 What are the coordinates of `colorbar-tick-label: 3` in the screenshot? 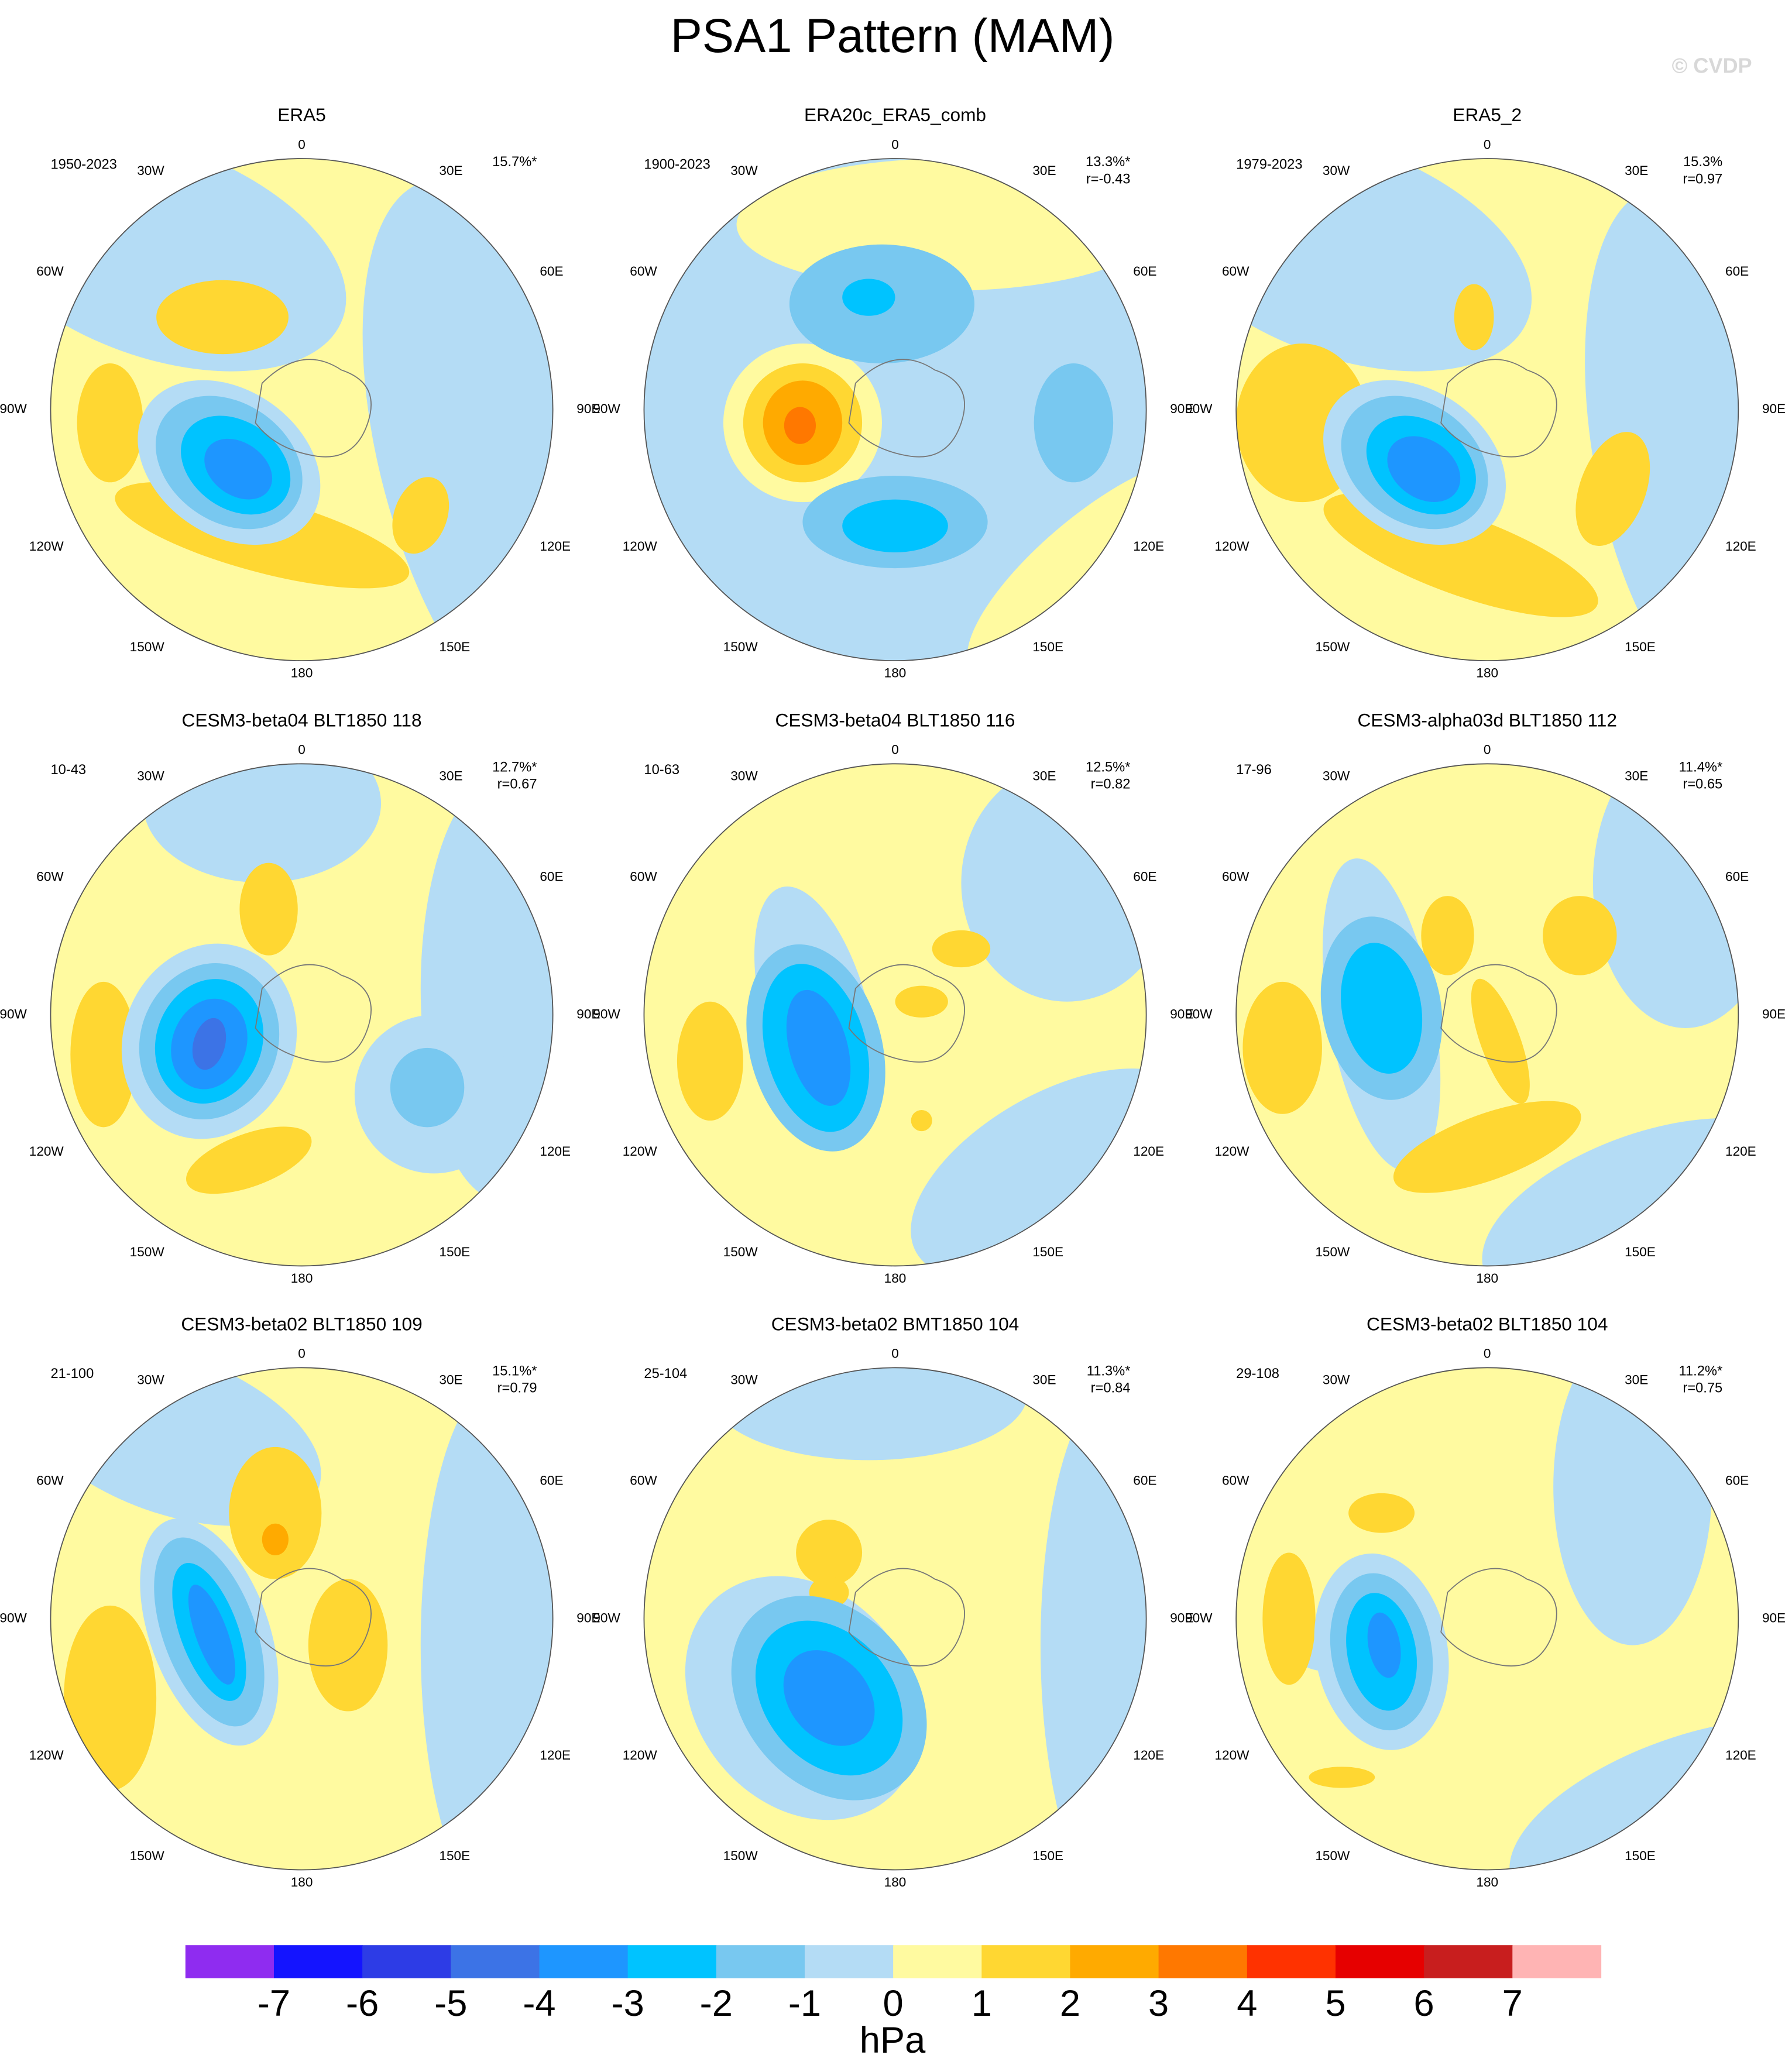 It's located at (1158, 2003).